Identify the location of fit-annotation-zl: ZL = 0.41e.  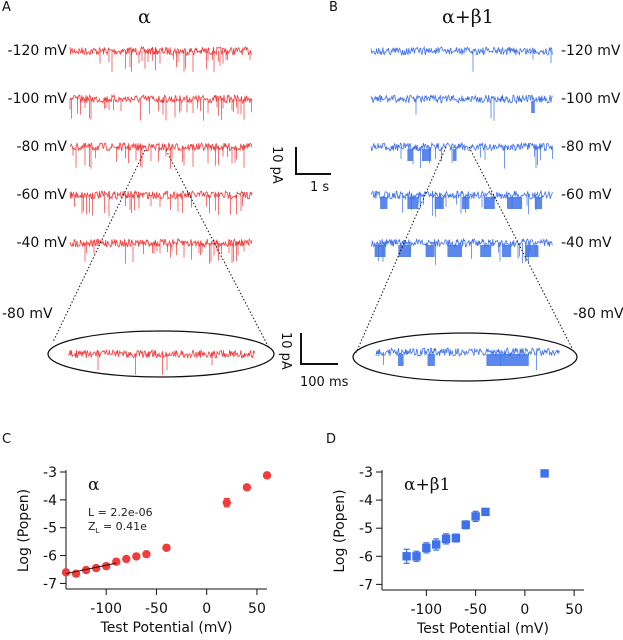
(117, 527).